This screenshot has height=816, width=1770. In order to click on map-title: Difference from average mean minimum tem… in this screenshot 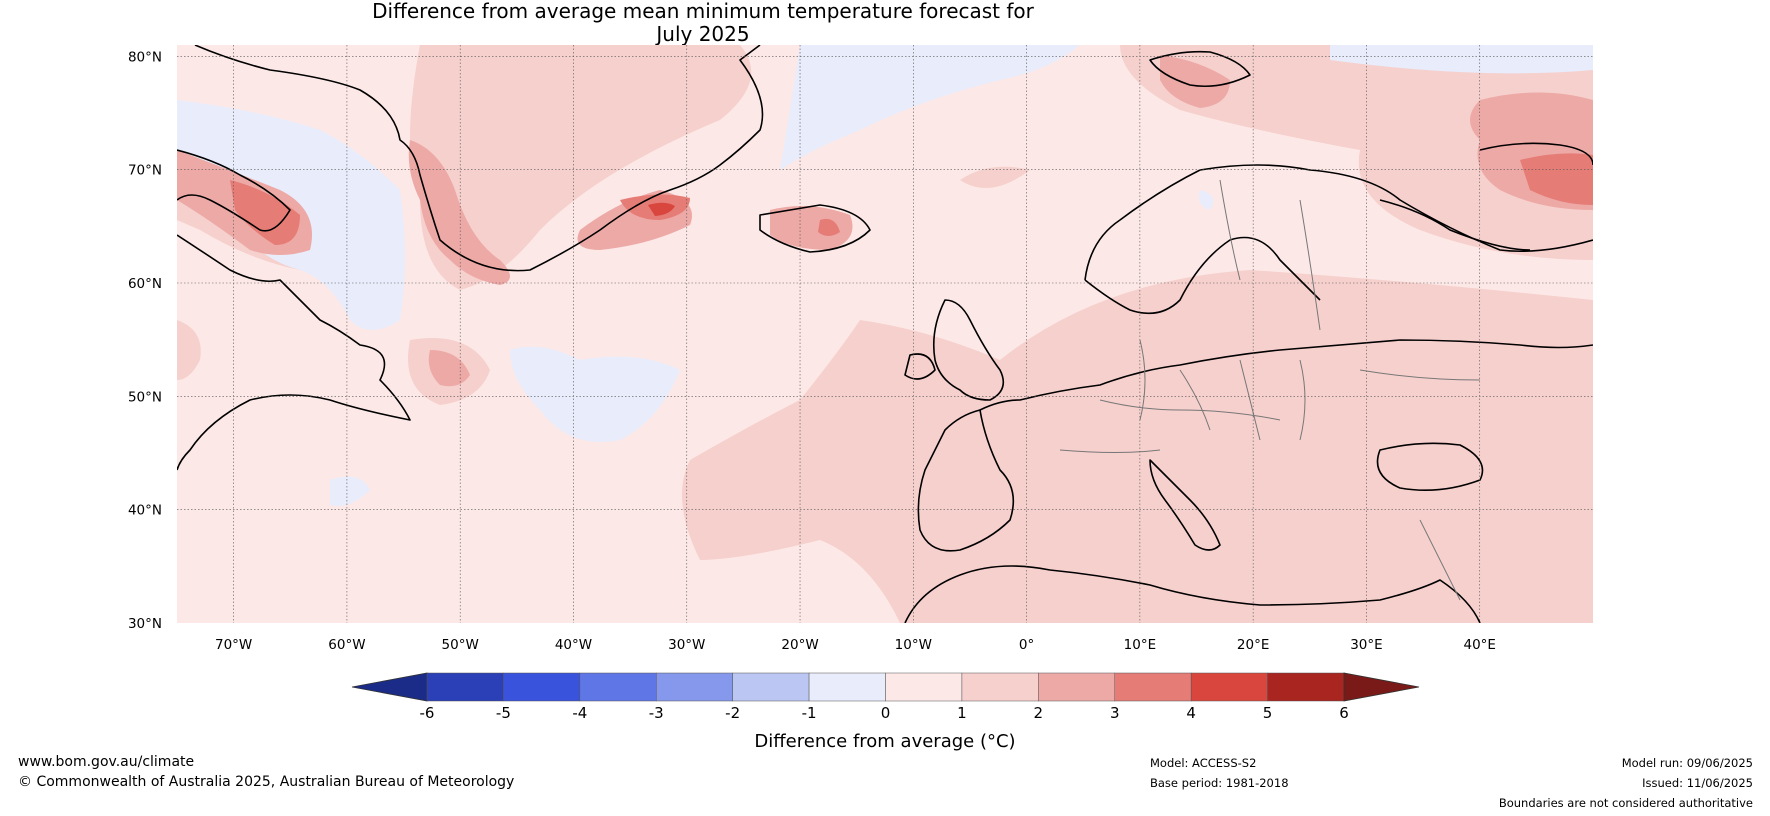, I will do `click(703, 23)`.